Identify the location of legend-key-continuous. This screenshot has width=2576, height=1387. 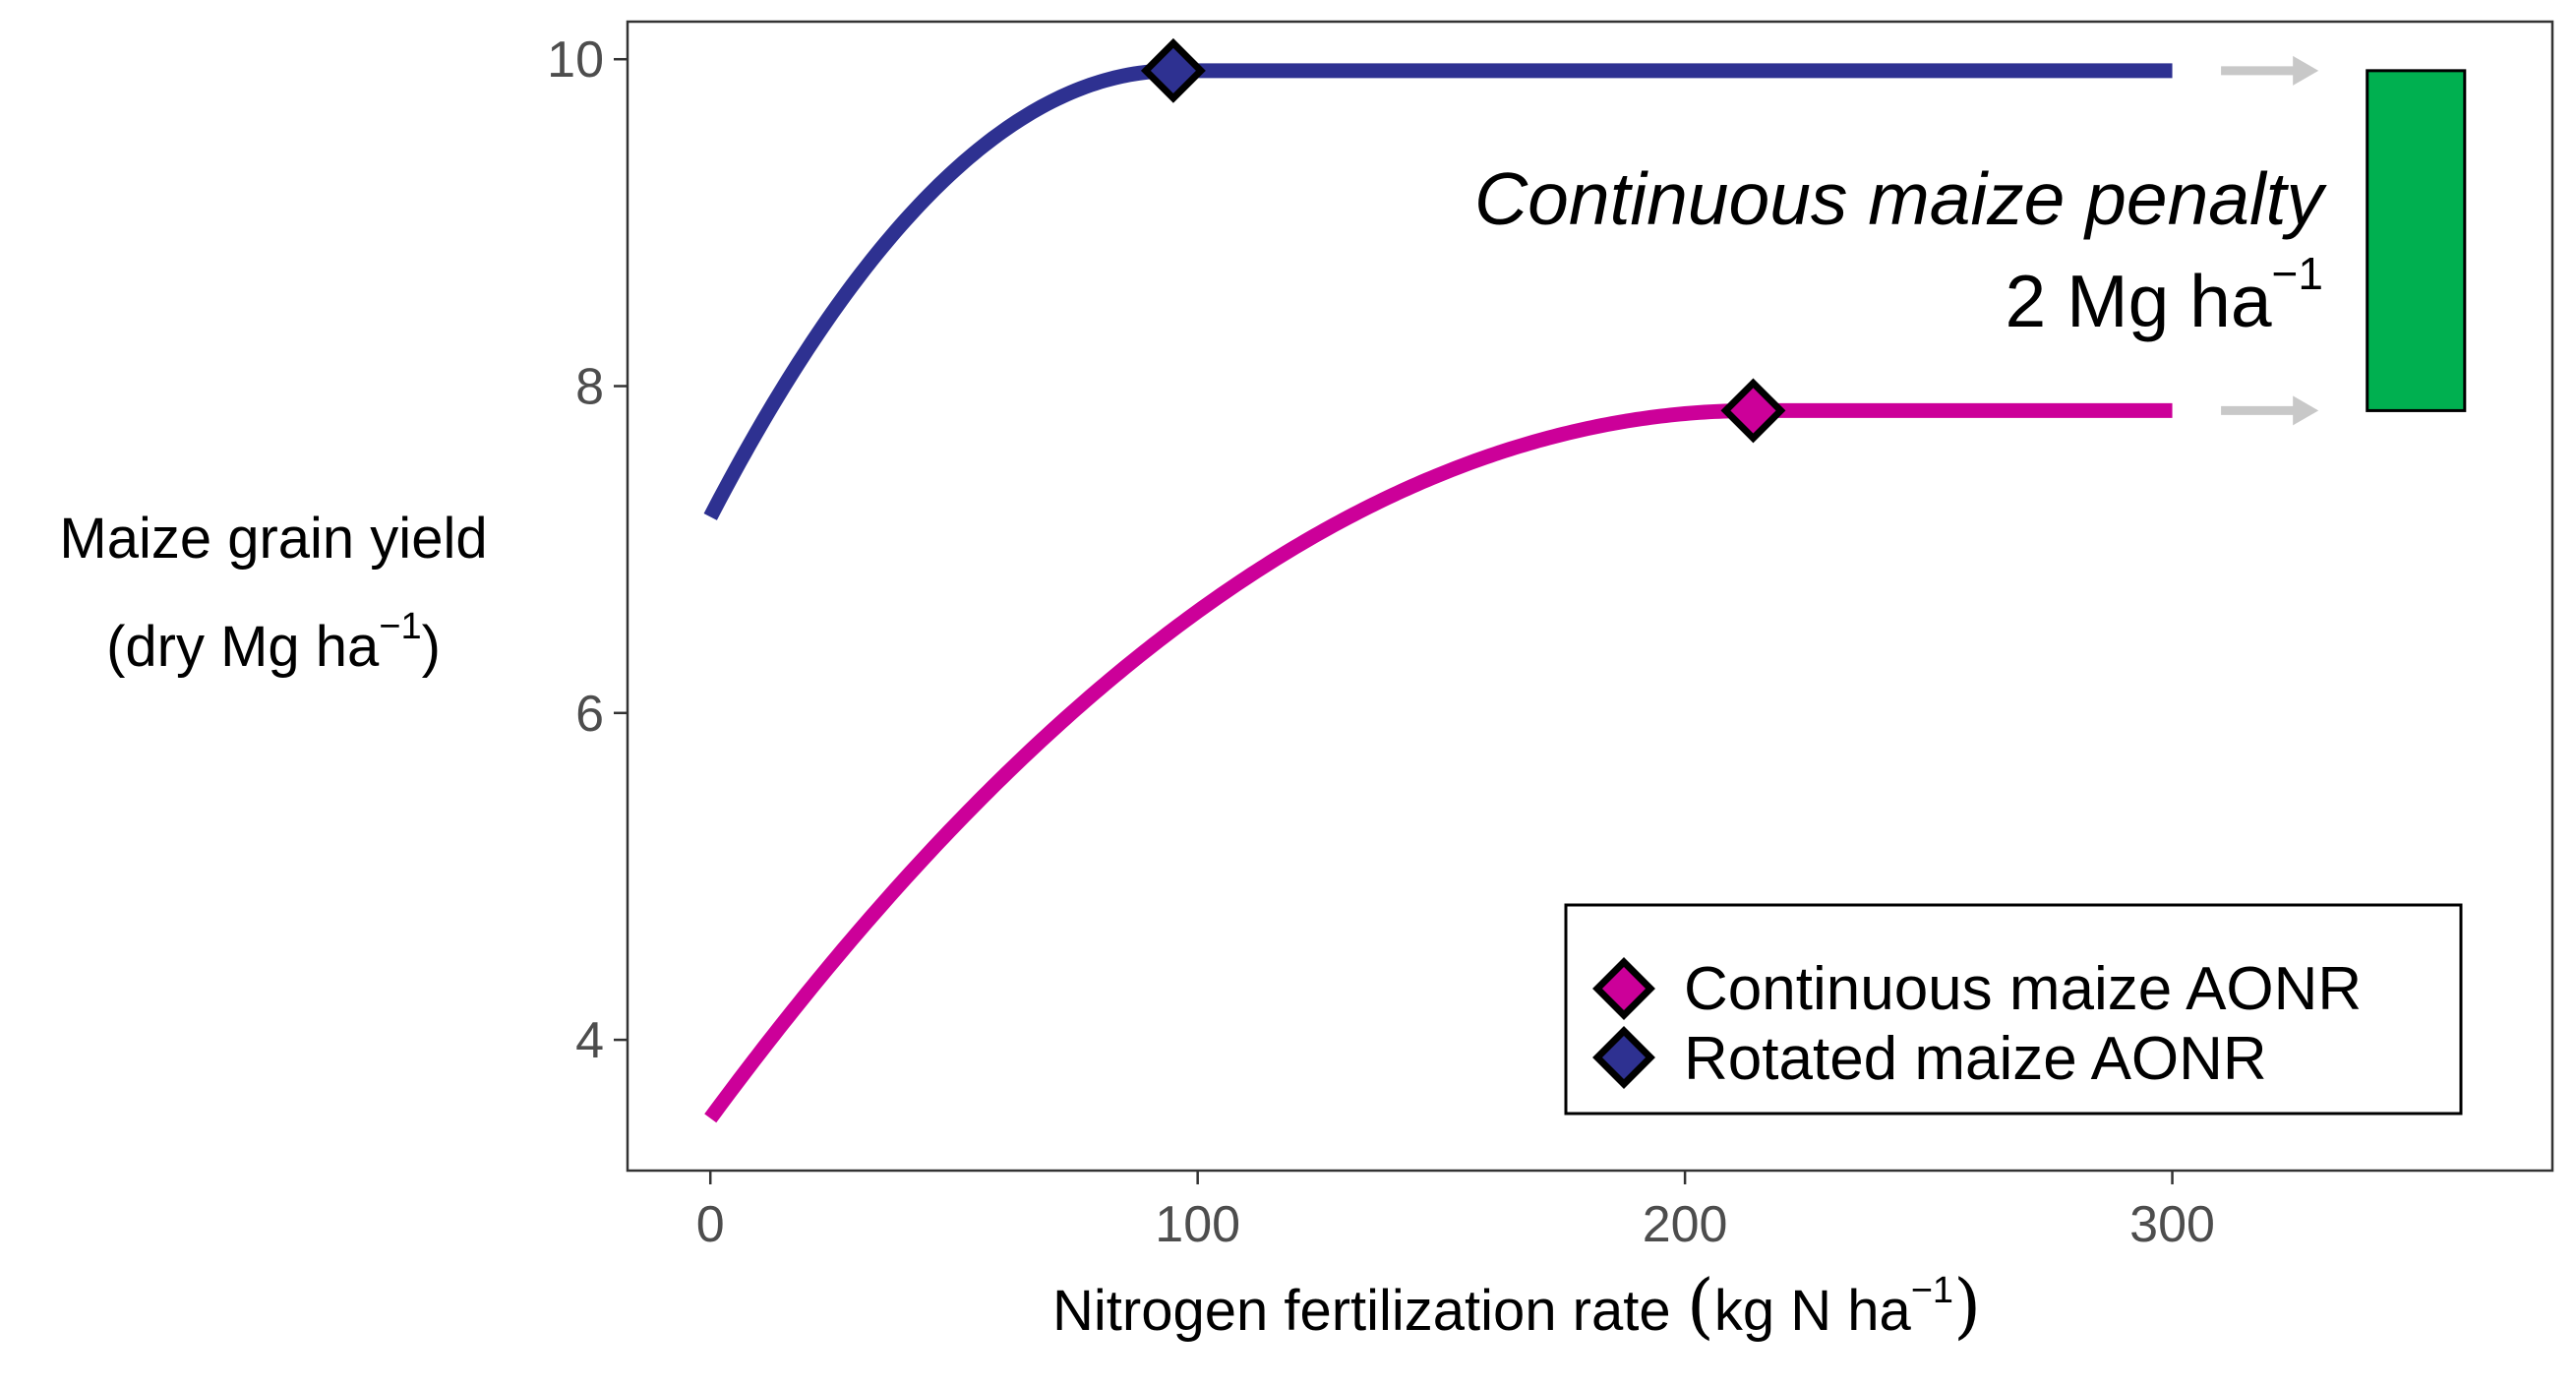
(1623, 989).